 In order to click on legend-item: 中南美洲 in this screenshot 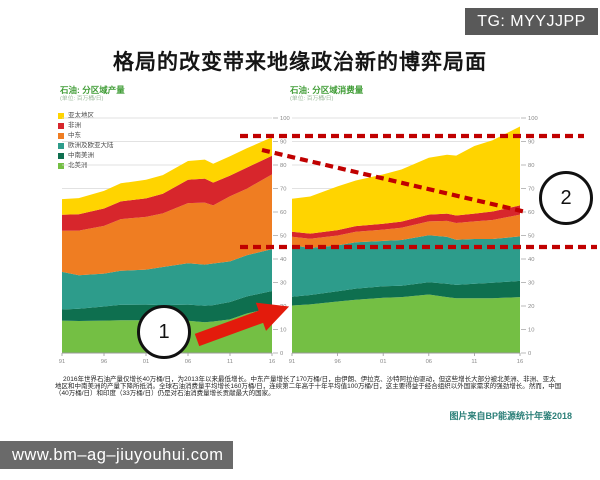, I will do `click(86, 155)`.